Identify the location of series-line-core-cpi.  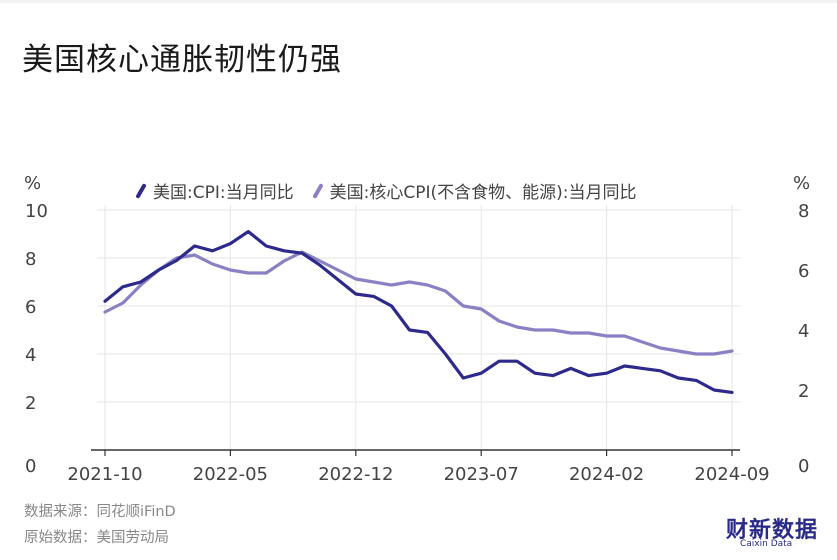
(418, 303).